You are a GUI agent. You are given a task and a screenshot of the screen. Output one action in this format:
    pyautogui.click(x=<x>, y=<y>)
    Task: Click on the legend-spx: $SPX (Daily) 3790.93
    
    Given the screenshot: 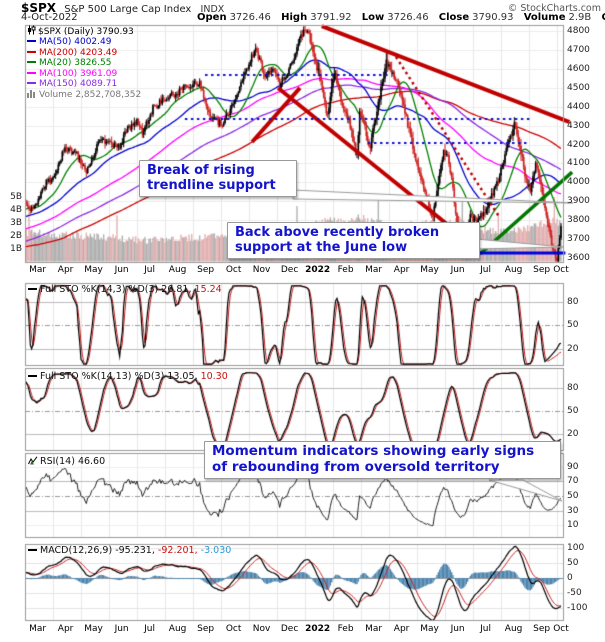 What is the action you would take?
    pyautogui.click(x=84, y=31)
    